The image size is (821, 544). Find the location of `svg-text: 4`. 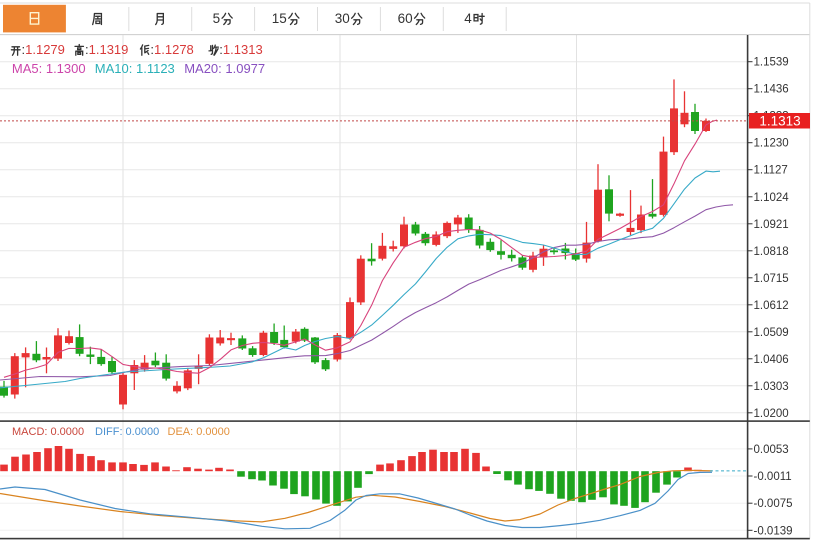

svg-text: 4 is located at coordinates (468, 18).